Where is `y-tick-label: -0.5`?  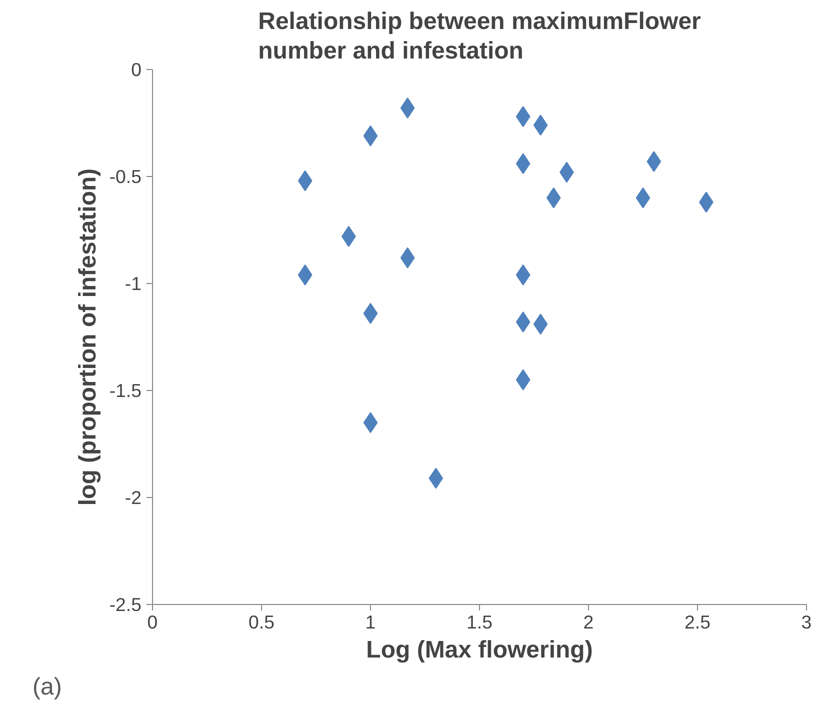
y-tick-label: -0.5 is located at coordinates (125, 176).